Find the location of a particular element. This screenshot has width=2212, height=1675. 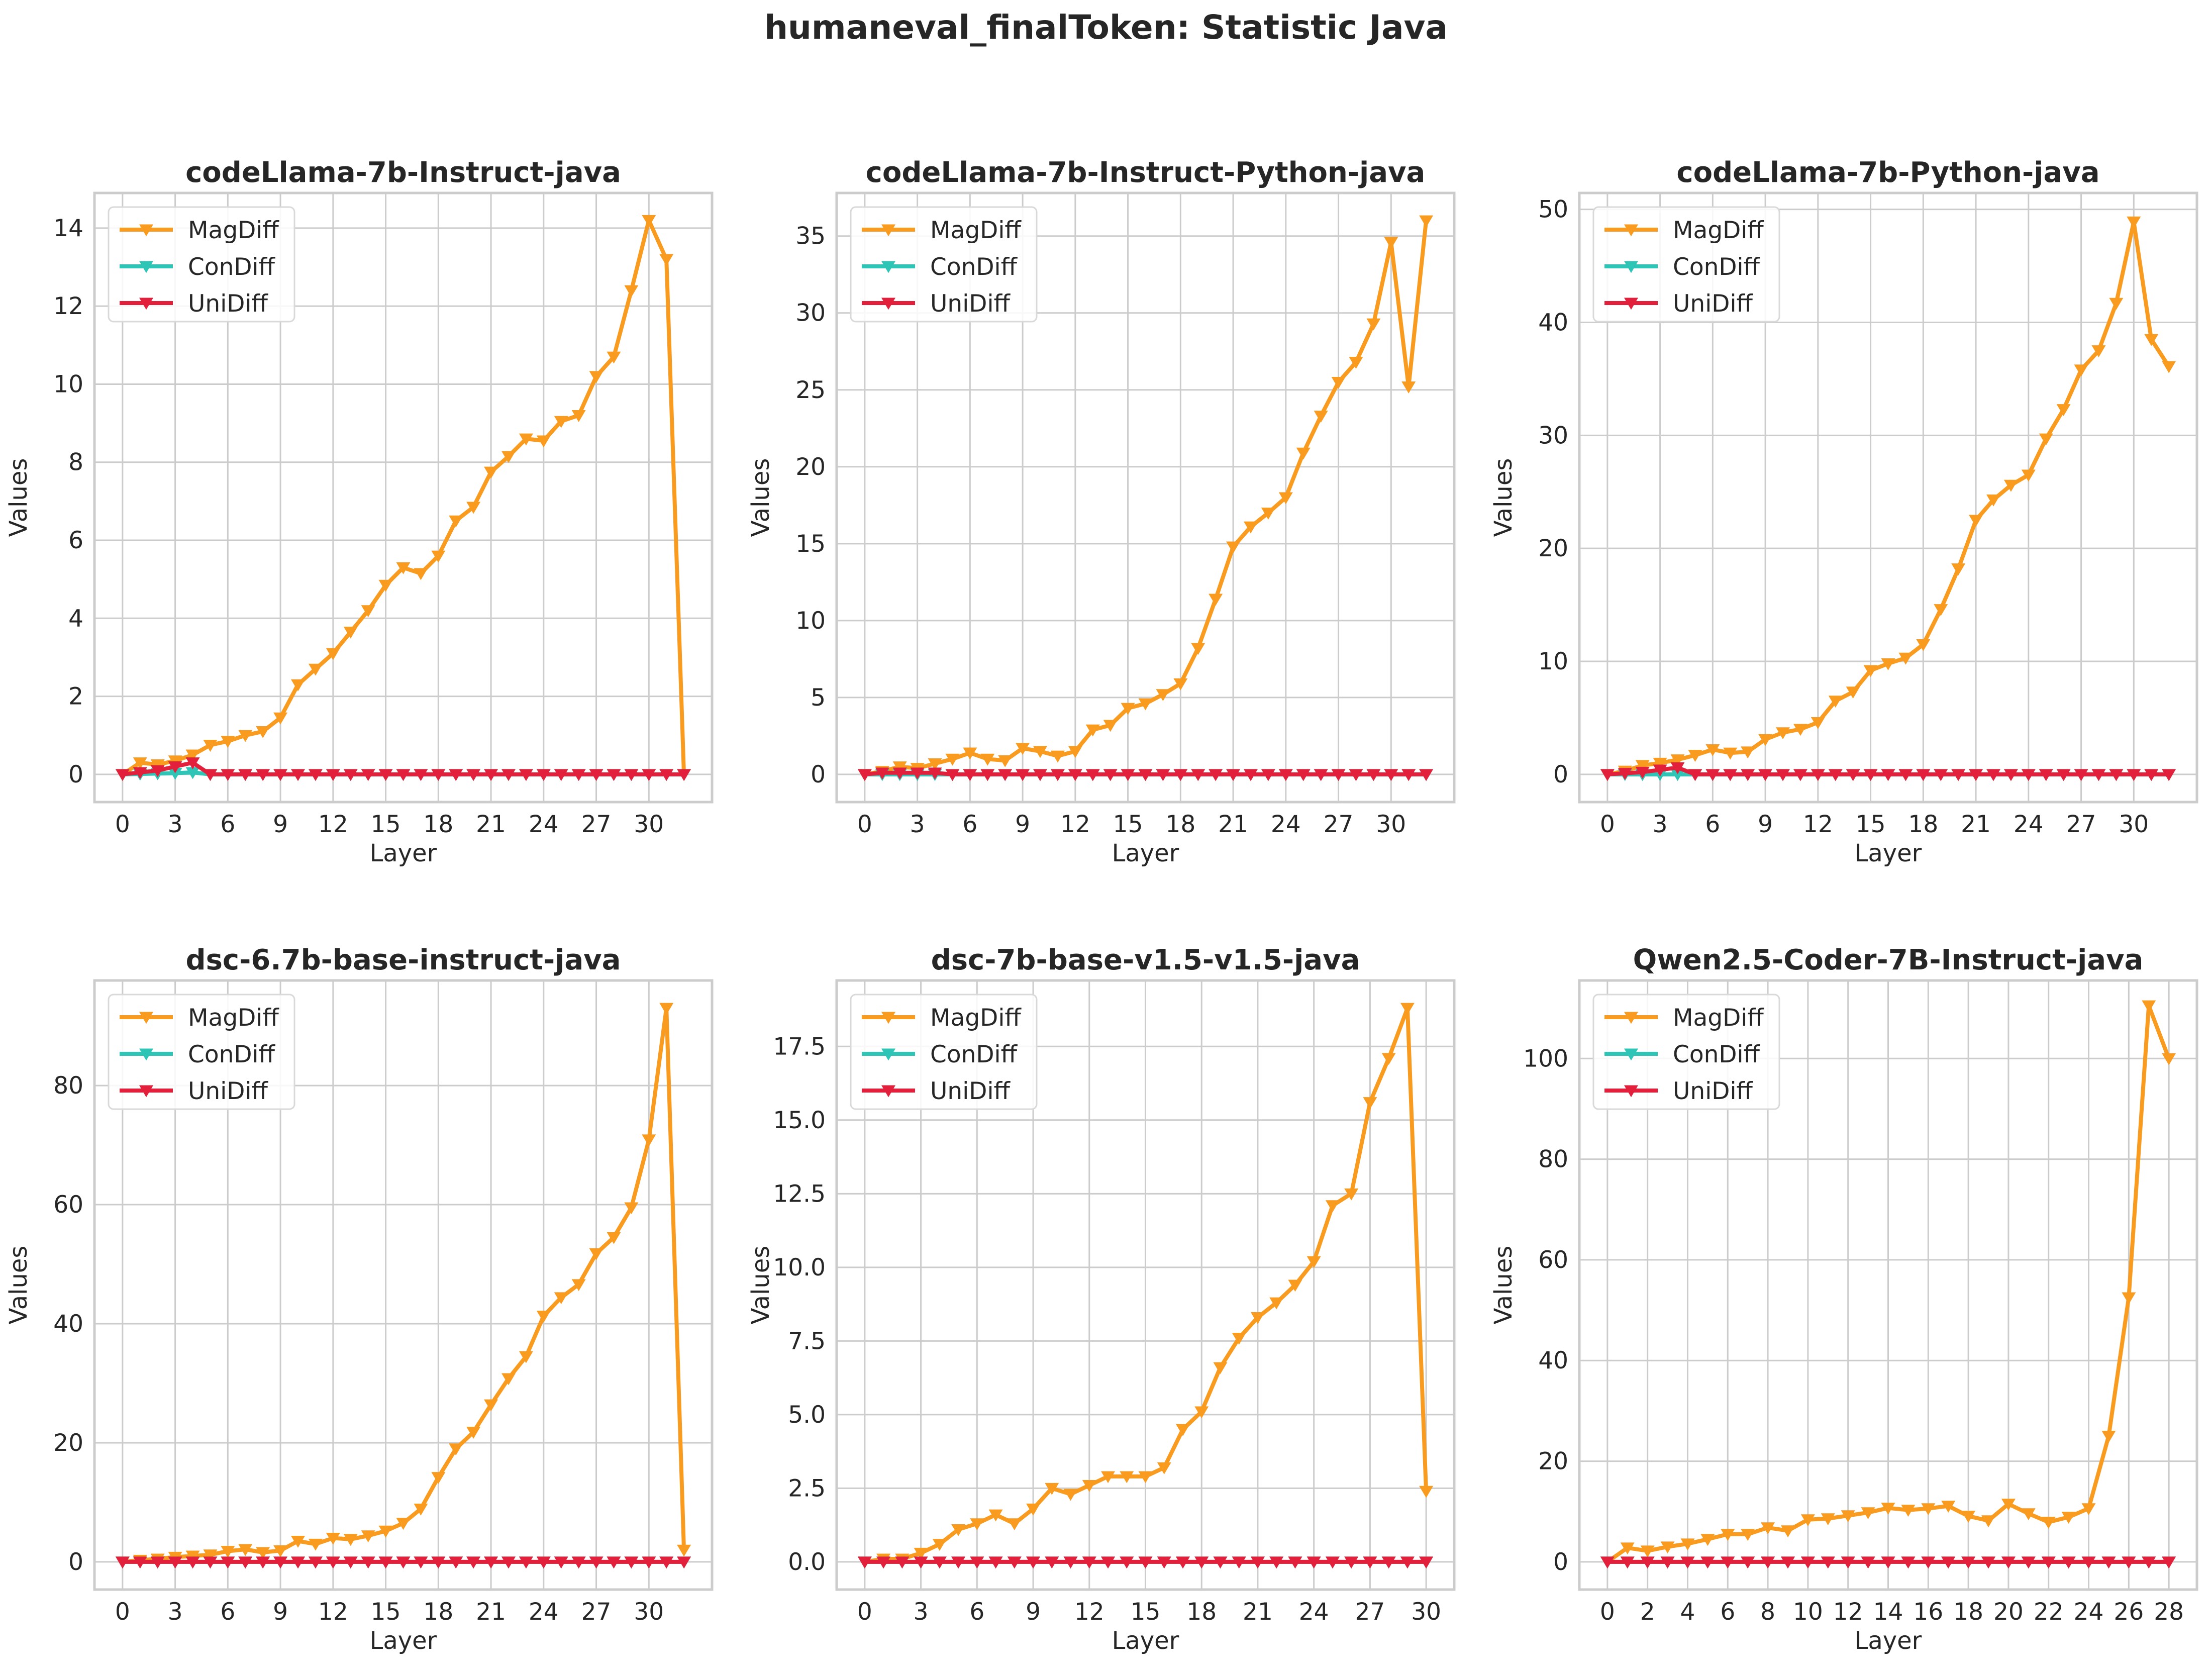

subplot-title: codeLlama-7b-Python-java is located at coordinates (1887, 172).